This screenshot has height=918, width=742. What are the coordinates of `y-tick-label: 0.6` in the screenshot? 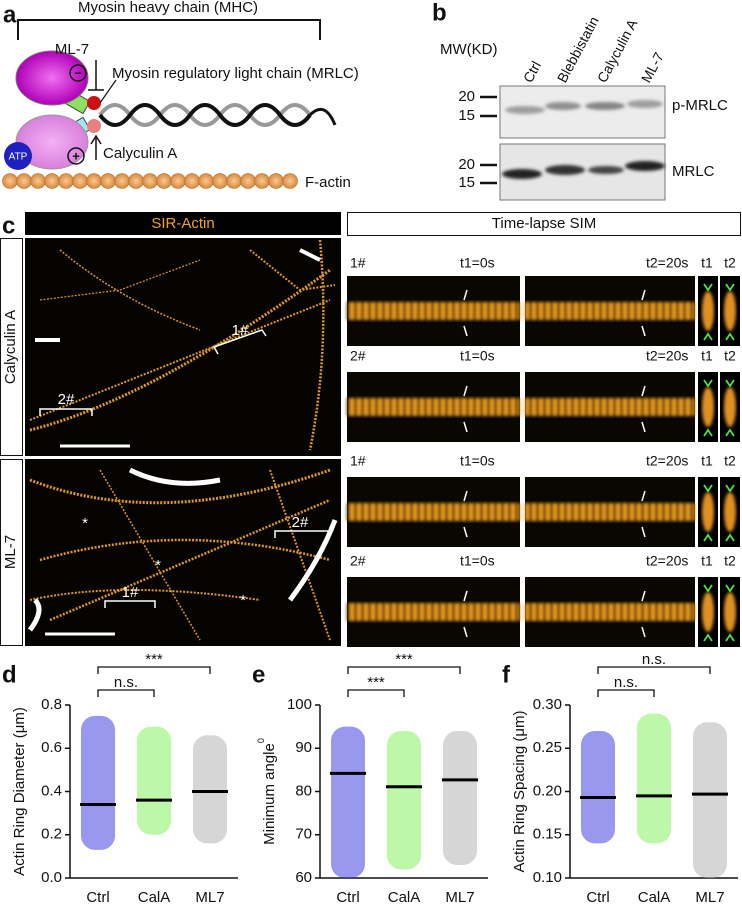 It's located at (51, 747).